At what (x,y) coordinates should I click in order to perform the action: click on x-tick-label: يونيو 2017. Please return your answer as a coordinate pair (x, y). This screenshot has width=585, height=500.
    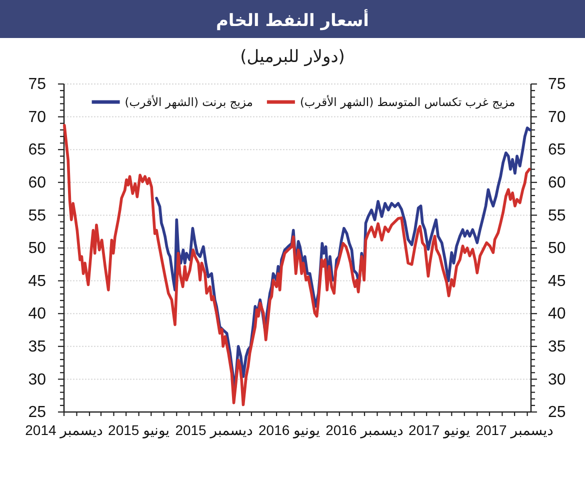
    Looking at the image, I should click on (439, 430).